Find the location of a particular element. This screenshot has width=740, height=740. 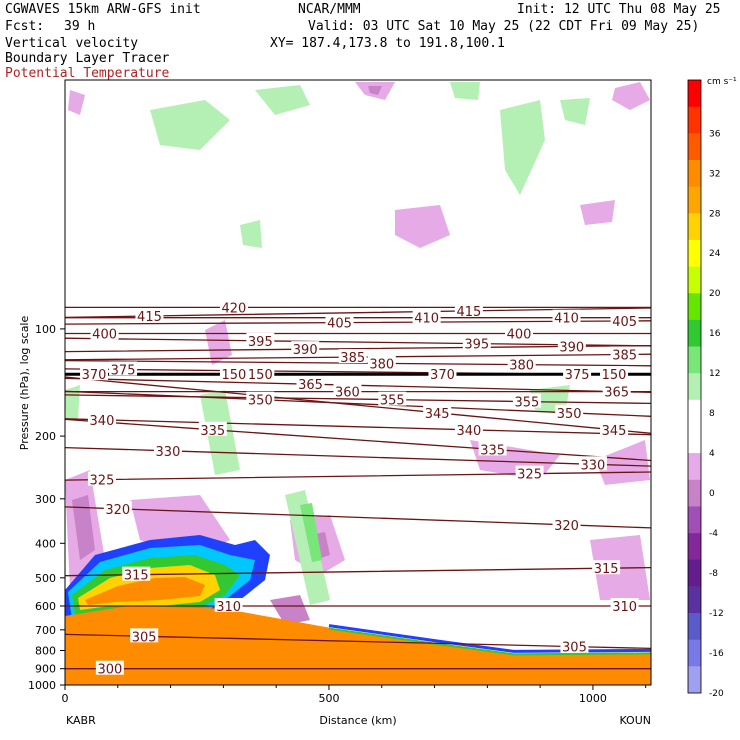

y-tick-label: 300 is located at coordinates (45, 499).